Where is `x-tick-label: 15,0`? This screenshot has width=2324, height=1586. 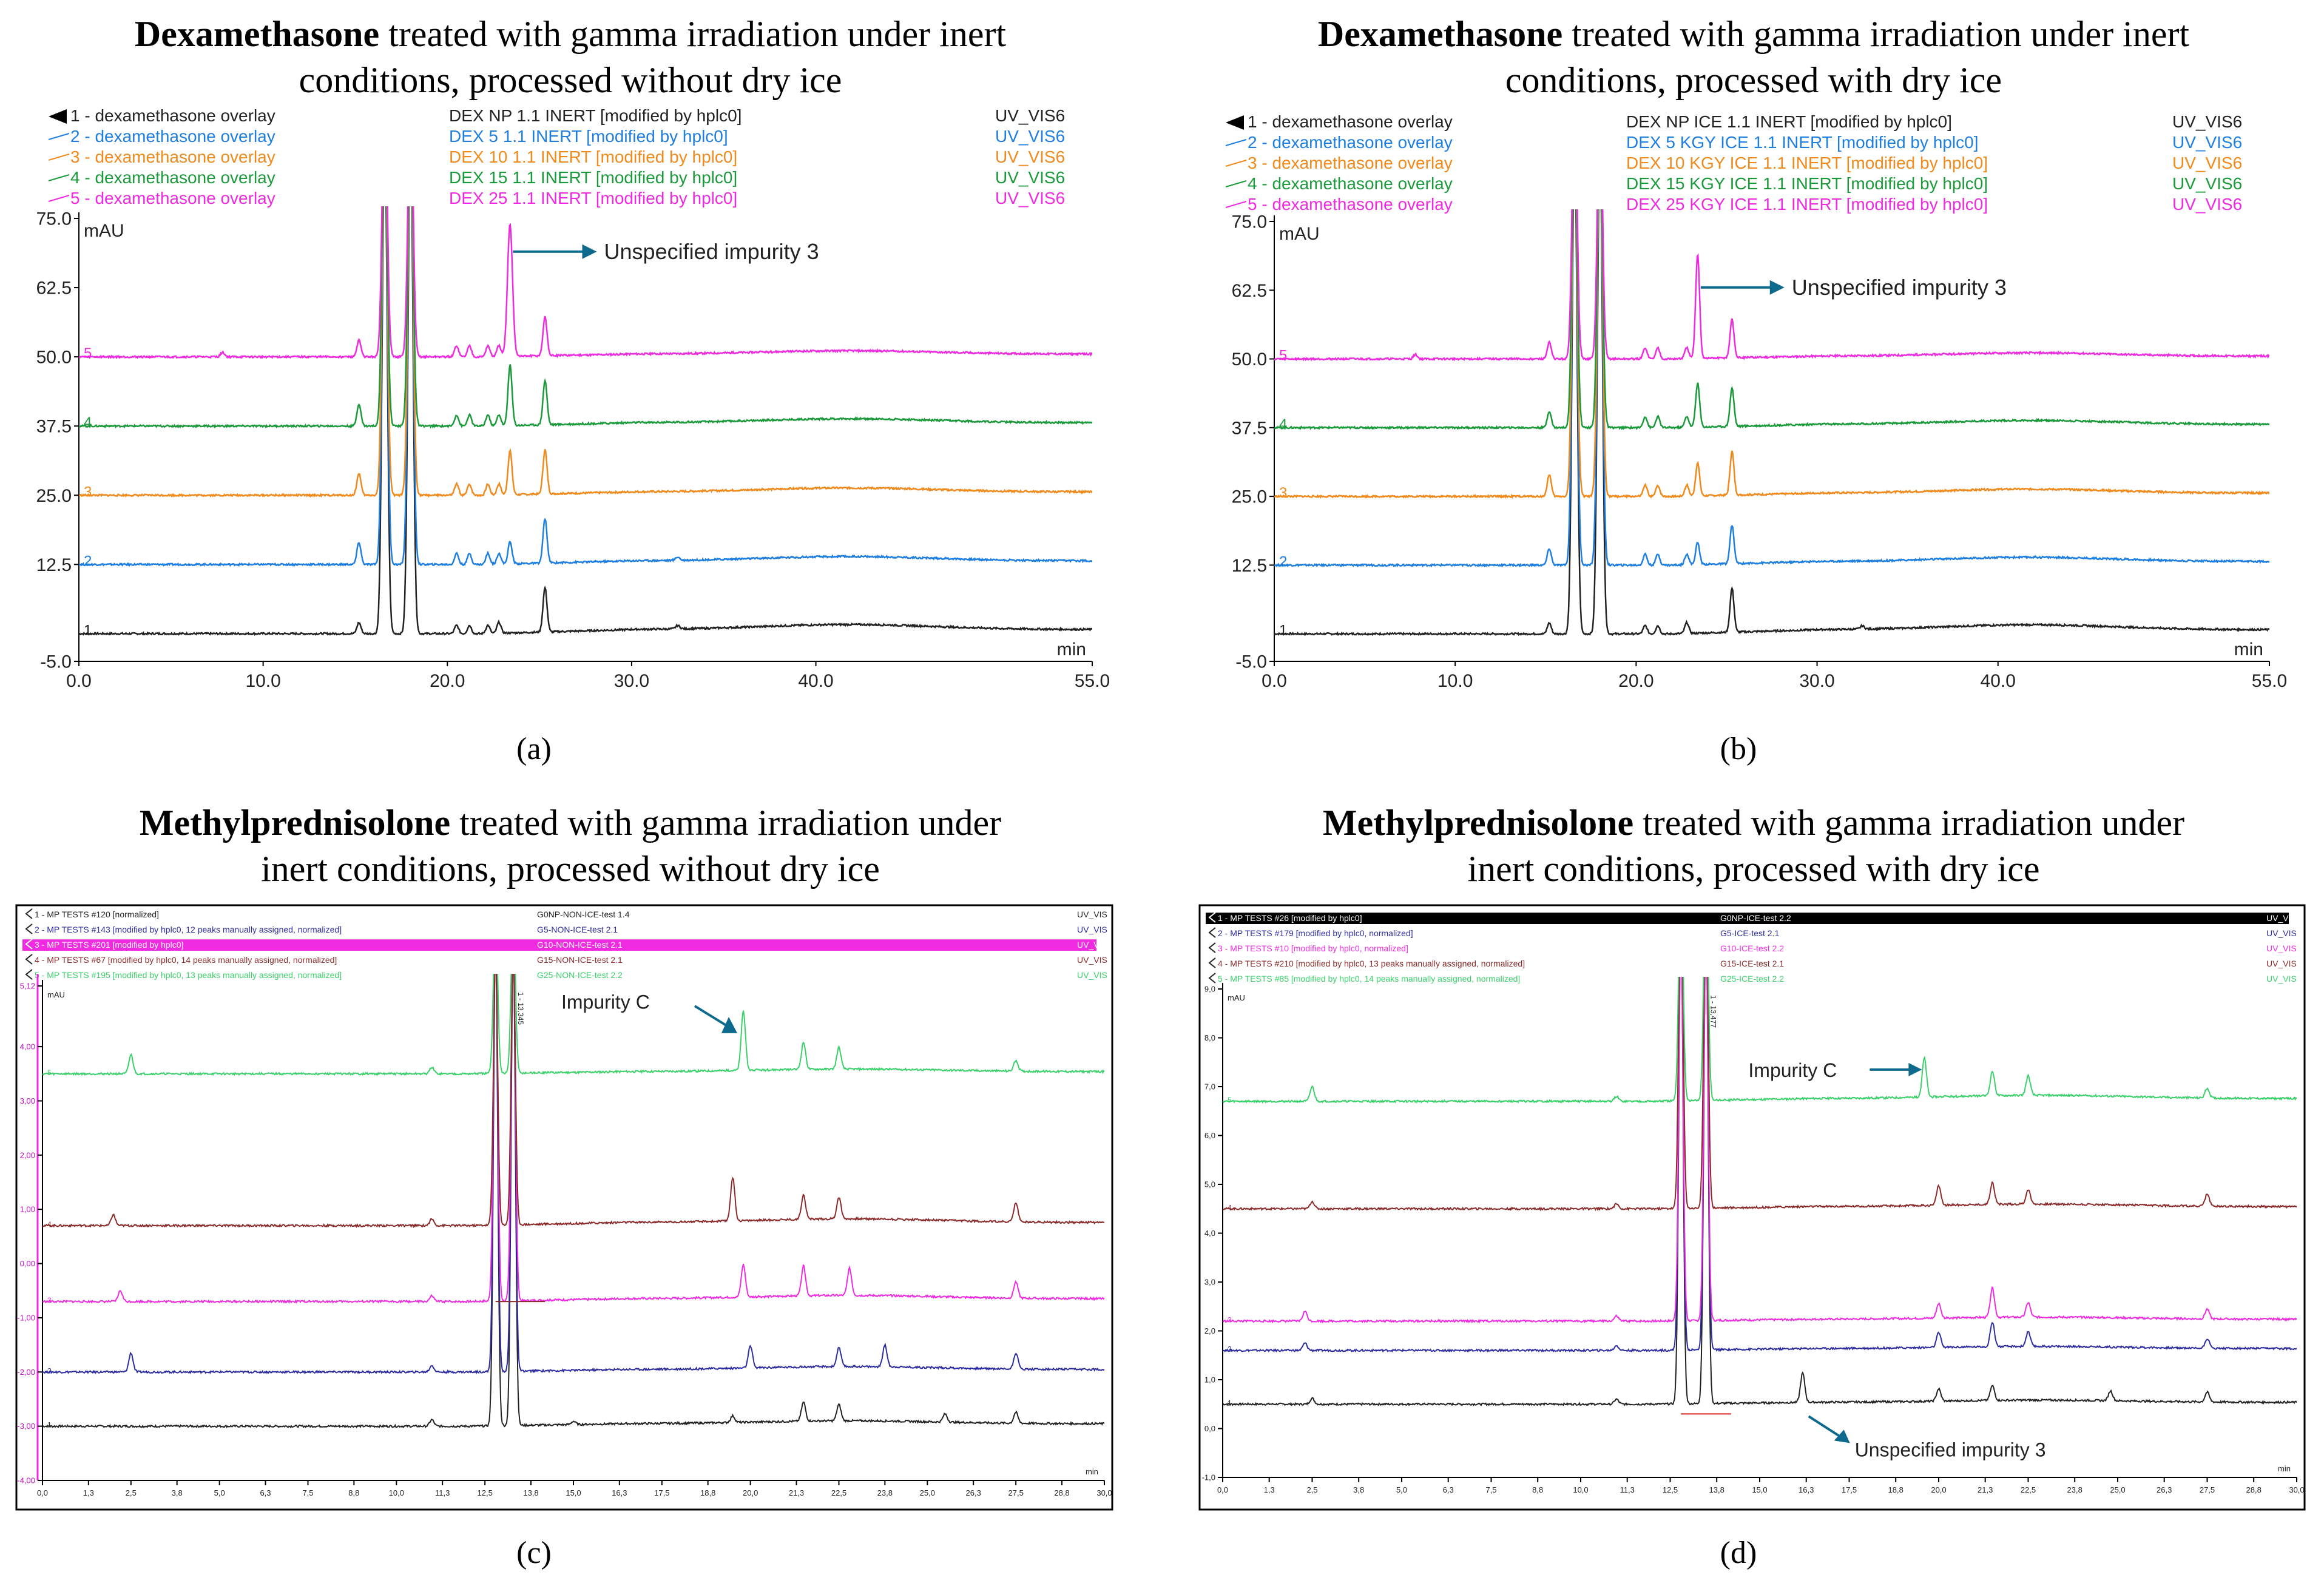 x-tick-label: 15,0 is located at coordinates (1759, 1490).